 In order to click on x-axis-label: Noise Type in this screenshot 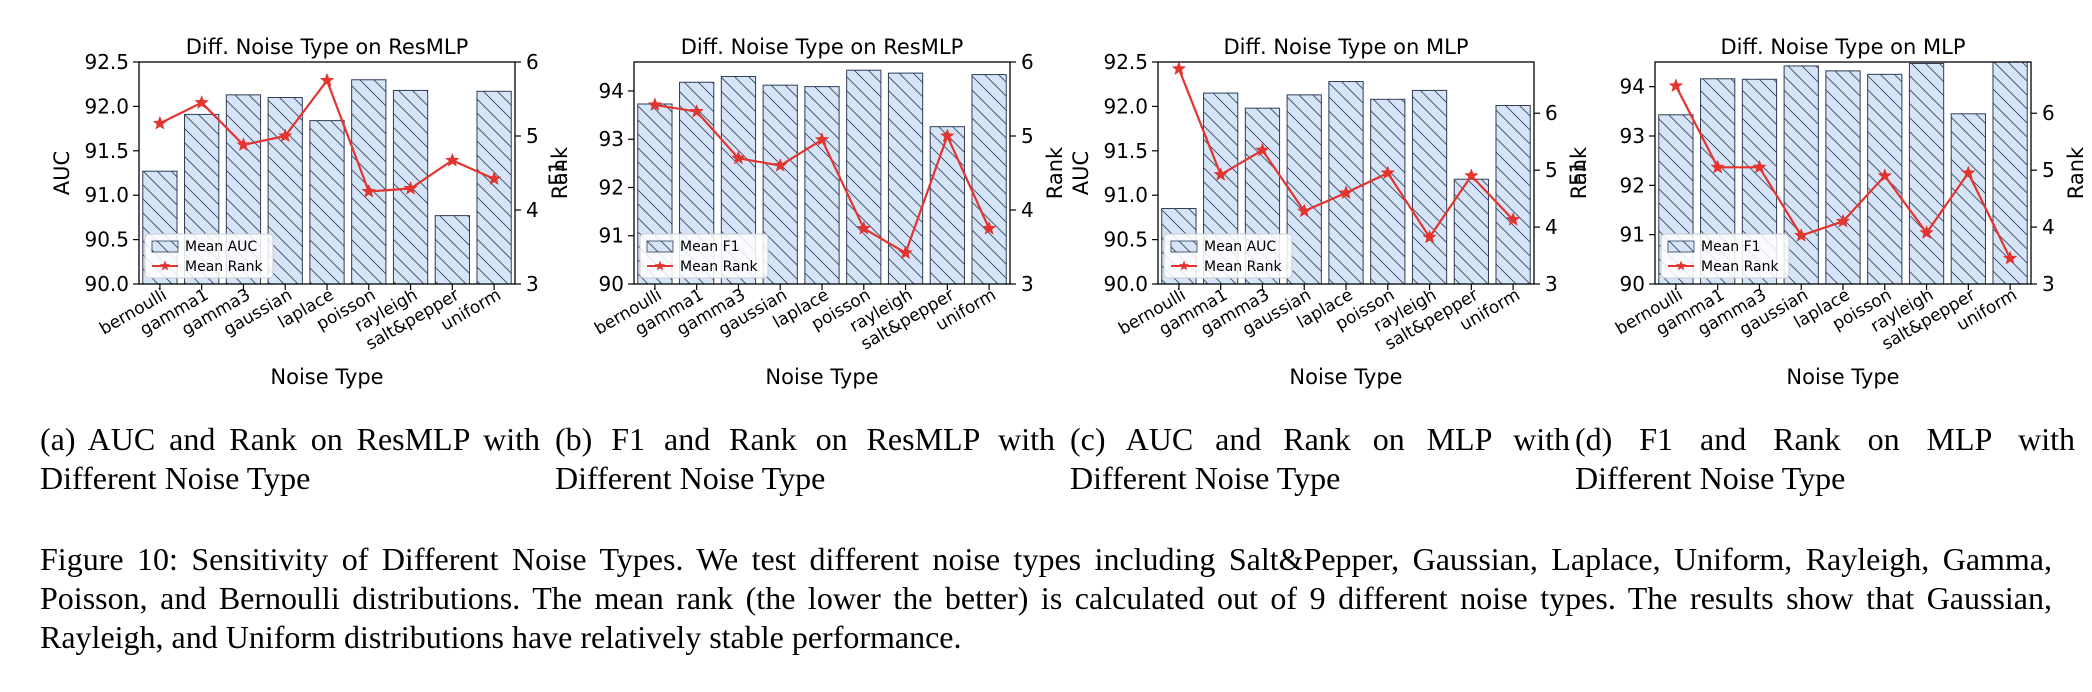, I will do `click(326, 377)`.